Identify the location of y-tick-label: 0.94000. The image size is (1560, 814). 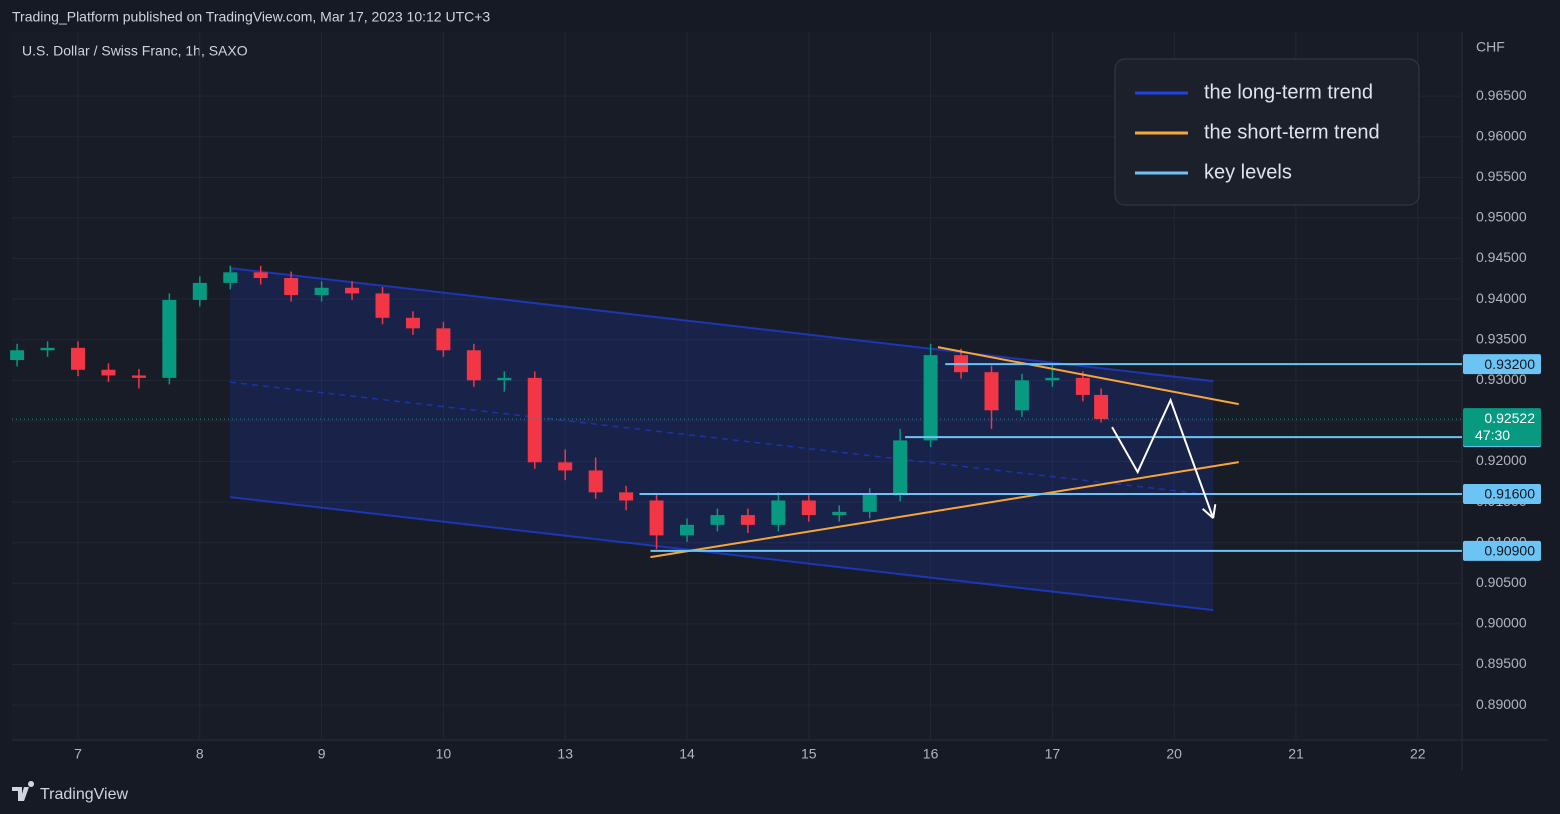
(1501, 298).